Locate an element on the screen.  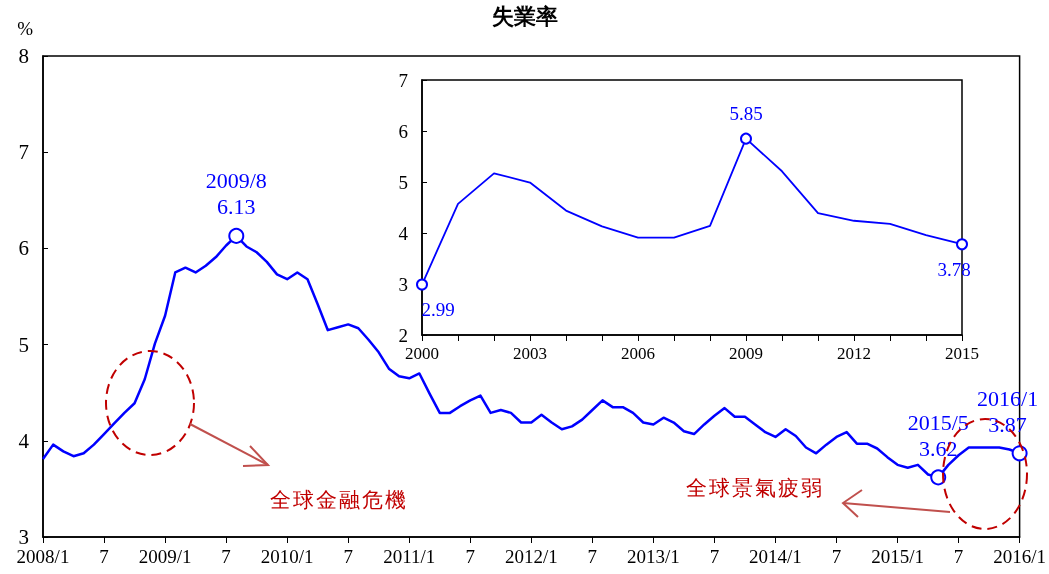
x-tick-label: 2003 is located at coordinates (530, 353).